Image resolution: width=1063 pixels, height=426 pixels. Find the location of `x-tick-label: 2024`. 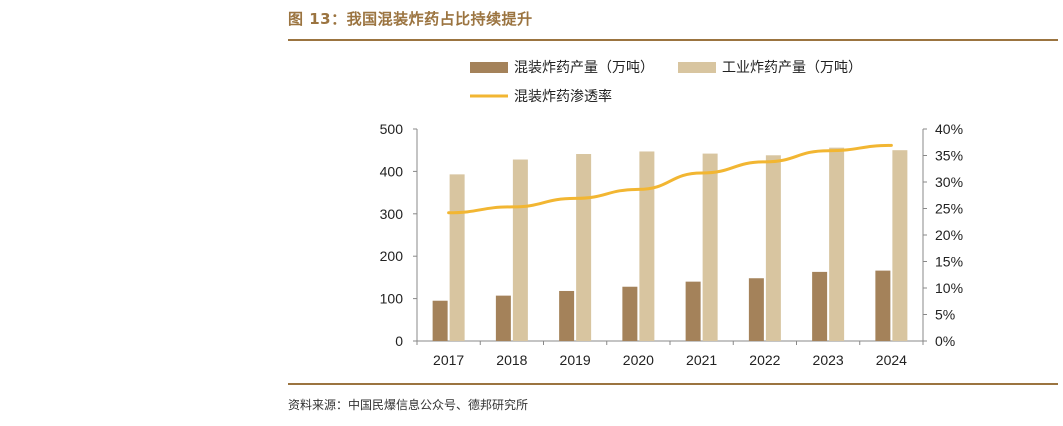

x-tick-label: 2024 is located at coordinates (891, 360).